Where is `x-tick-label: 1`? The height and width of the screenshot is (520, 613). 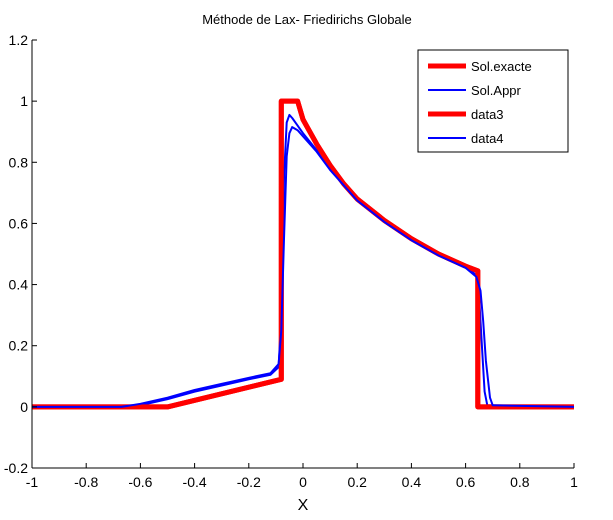 x-tick-label: 1 is located at coordinates (574, 482).